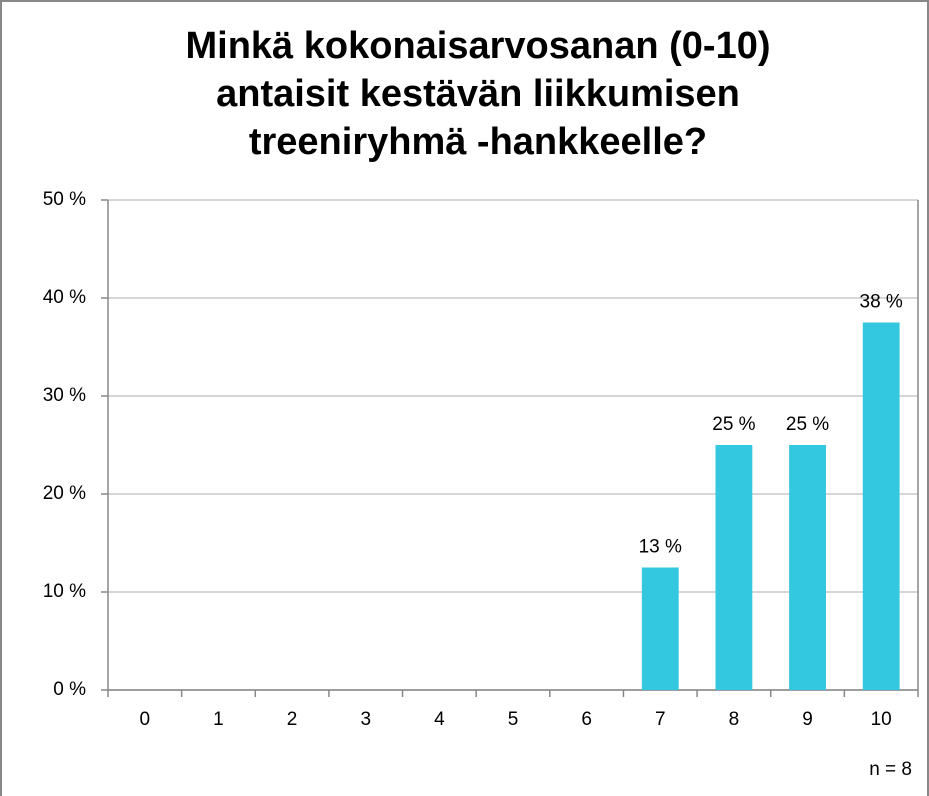 This screenshot has width=929, height=796. What do you see at coordinates (890, 769) in the screenshot?
I see `annotation: n = 8` at bounding box center [890, 769].